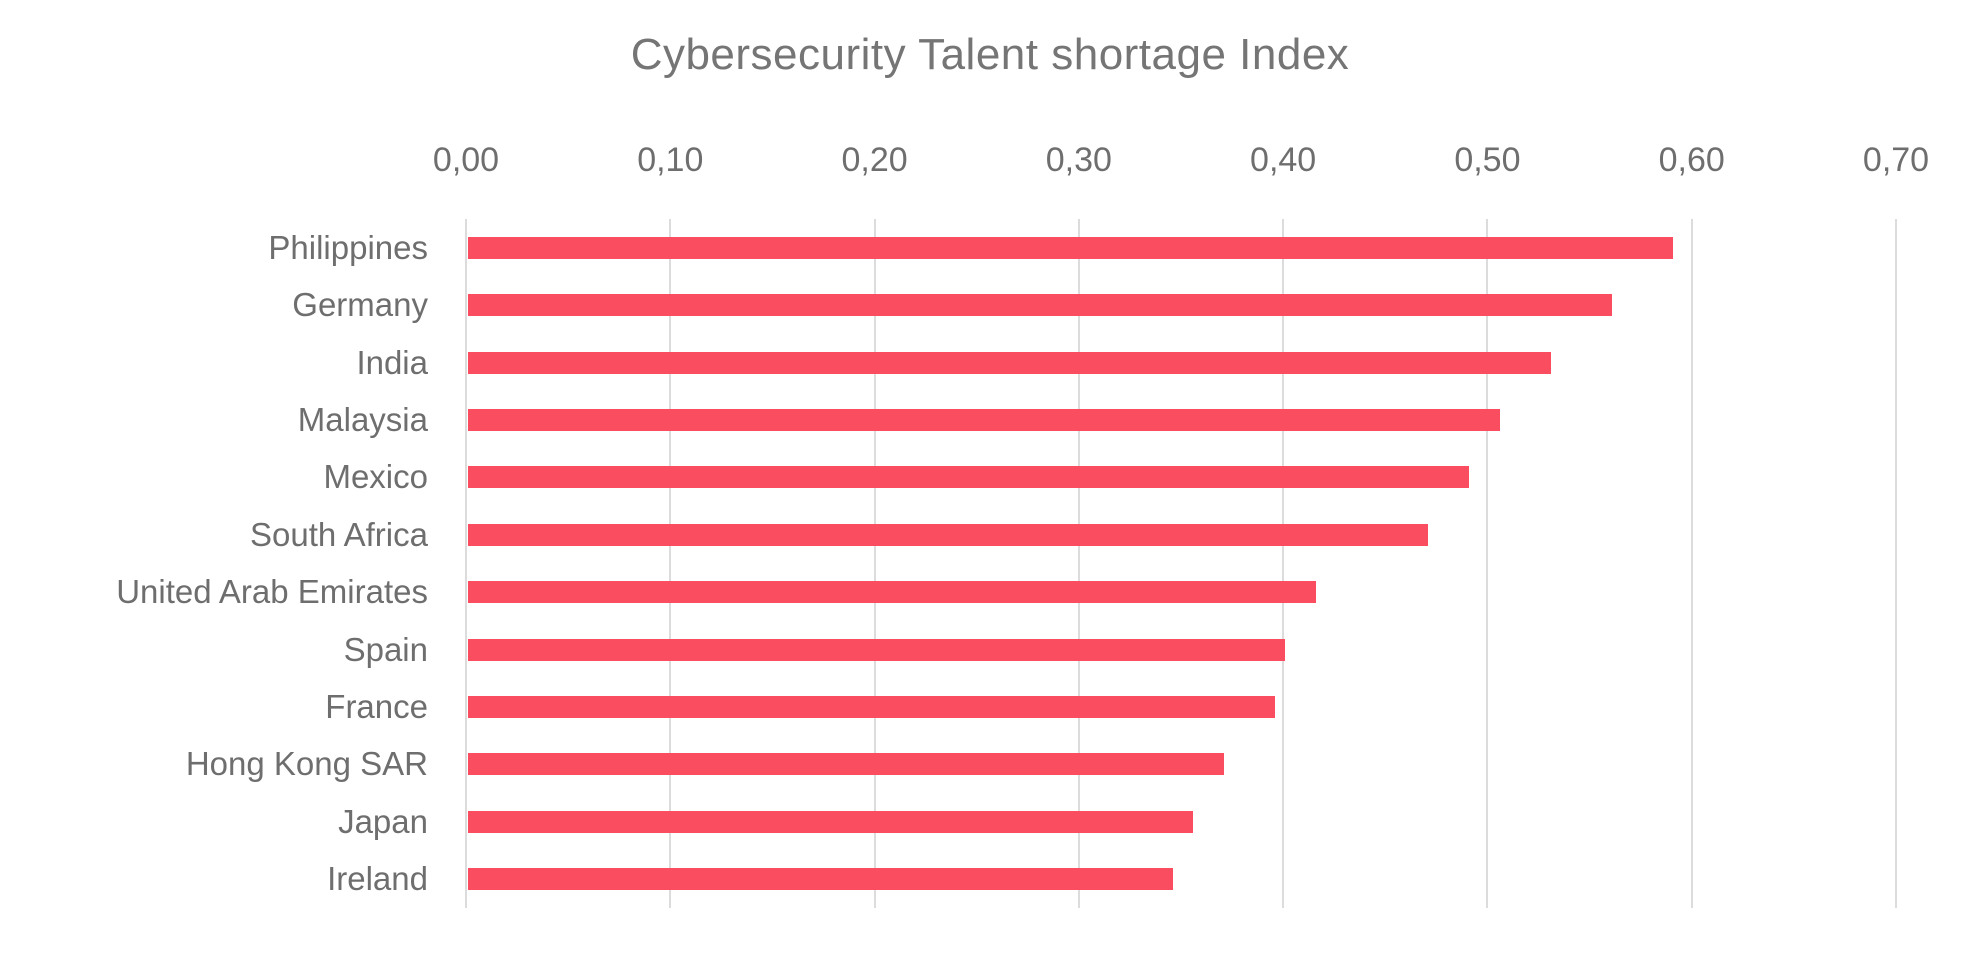 The image size is (1980, 962). Describe the element at coordinates (874, 160) in the screenshot. I see `x-tick-label: 0,20` at that location.